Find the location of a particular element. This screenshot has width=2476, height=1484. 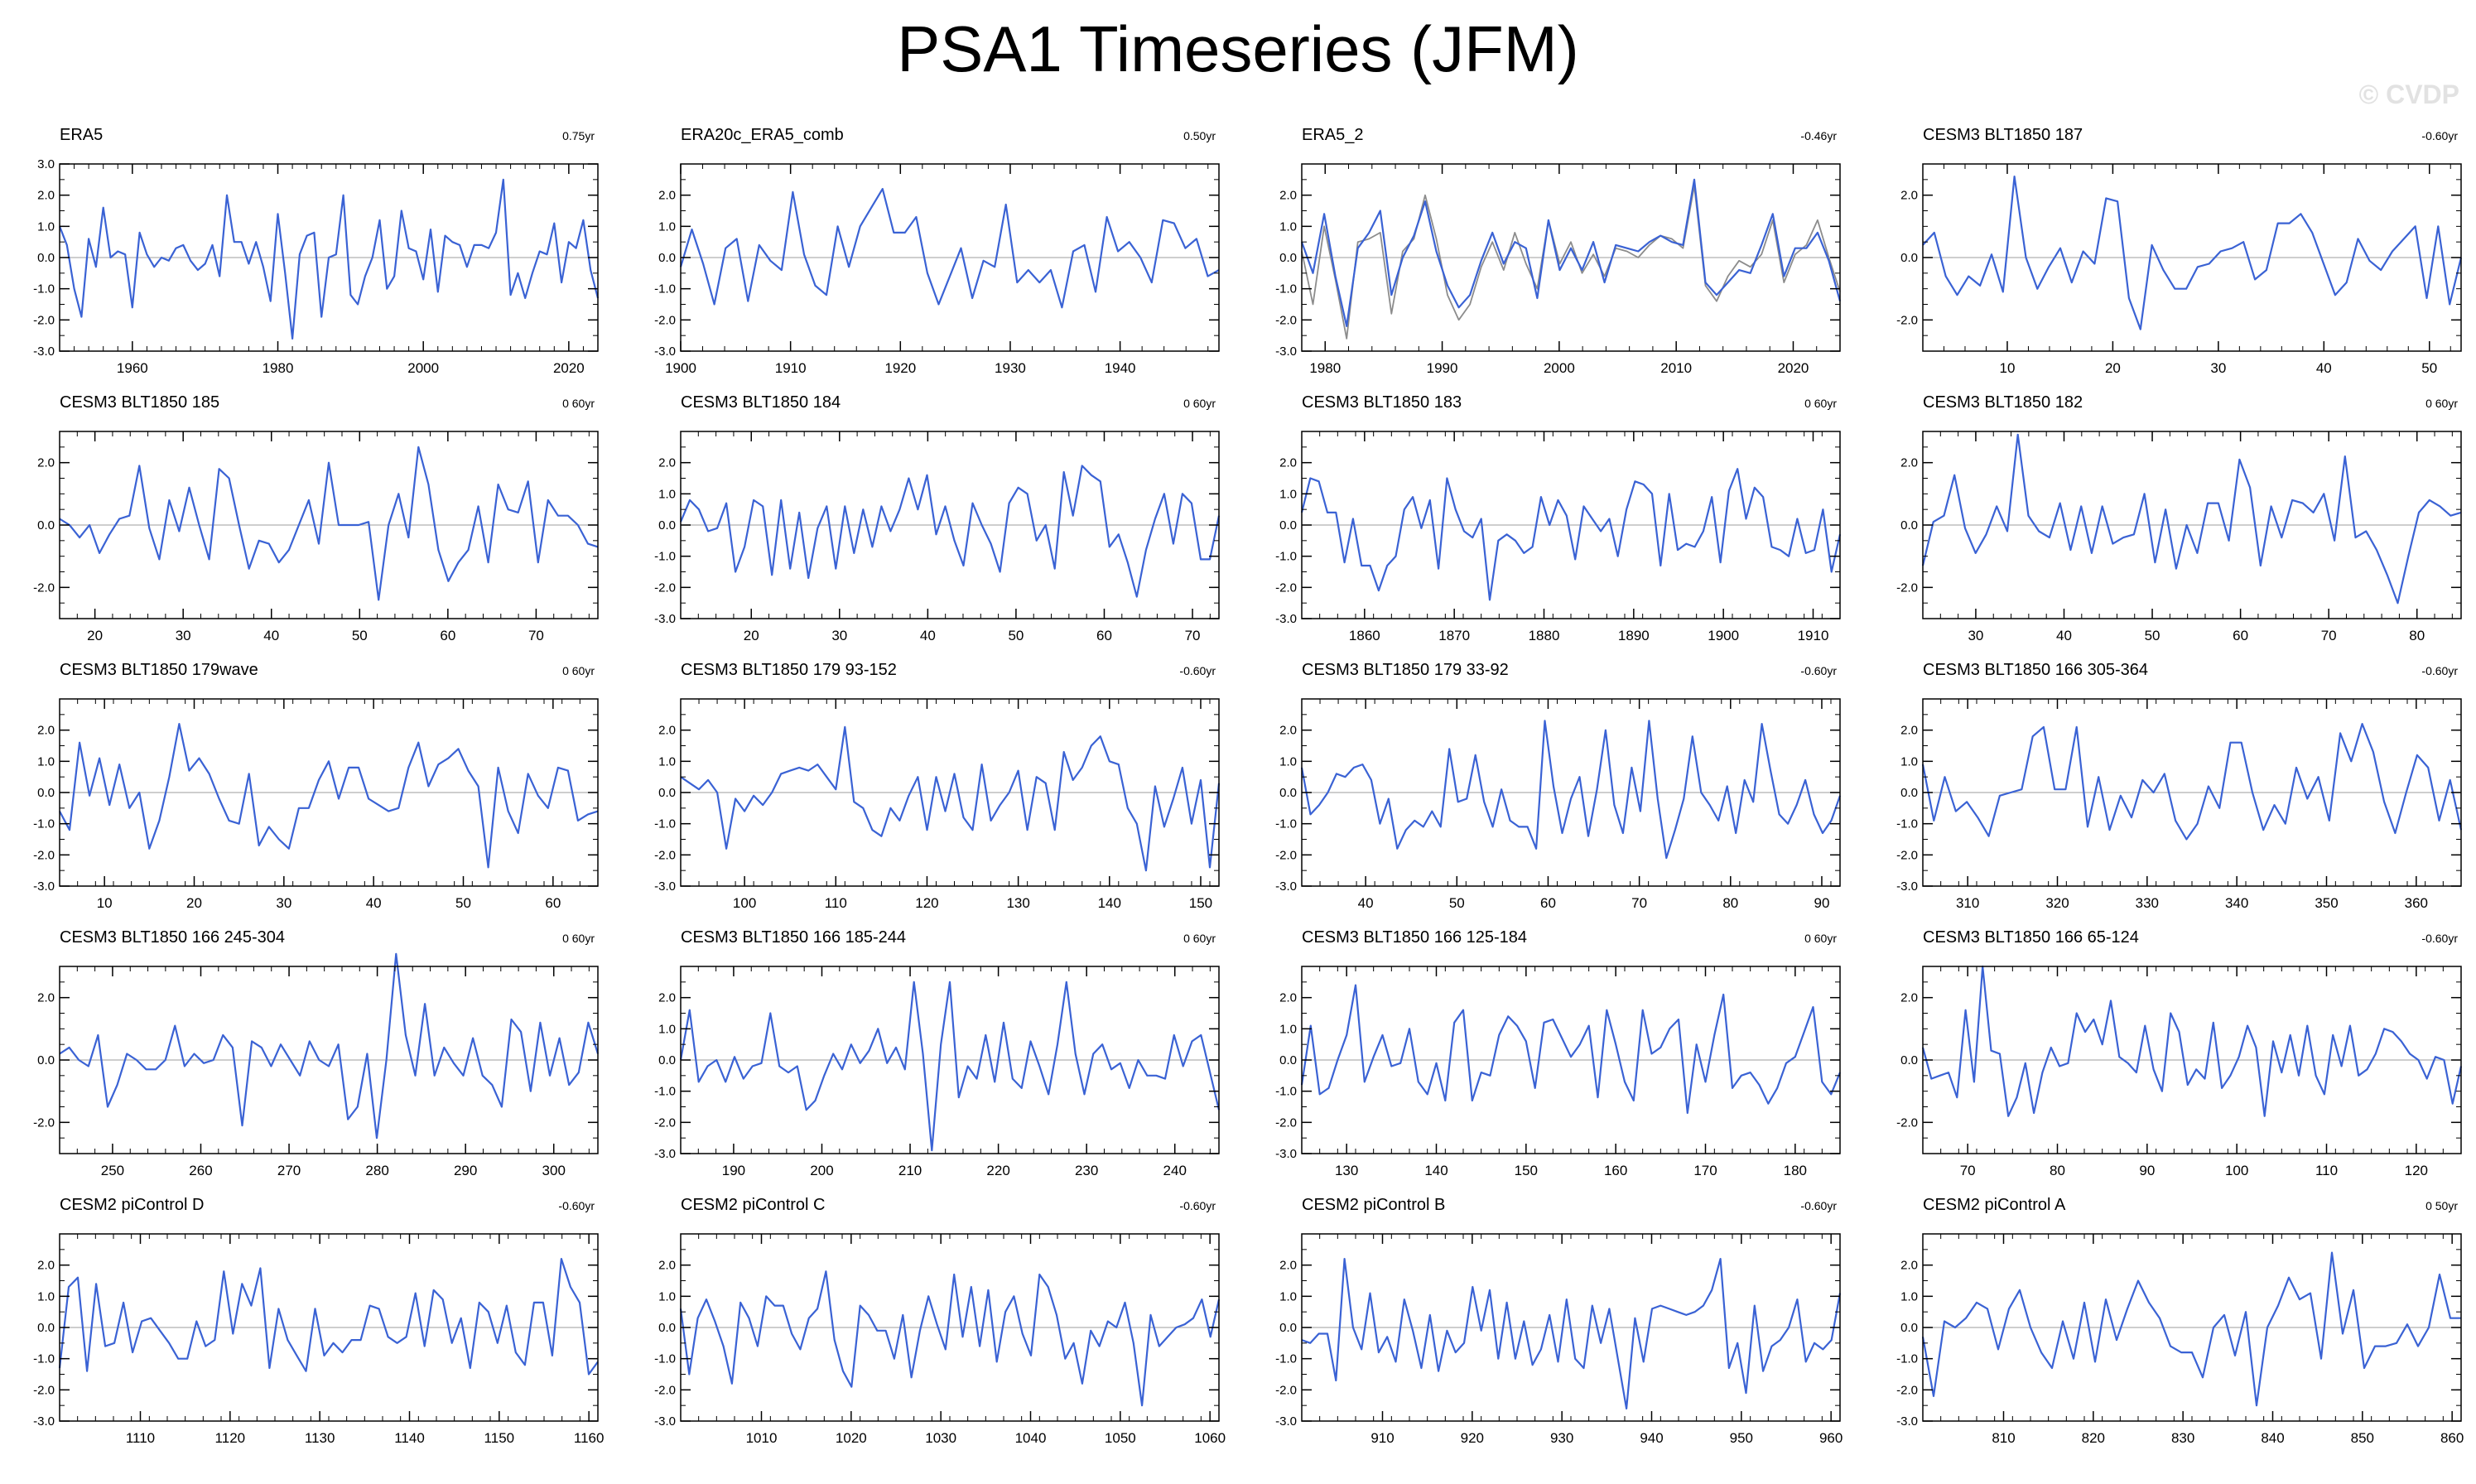

x-tick-label: 340 is located at coordinates (2236, 903).